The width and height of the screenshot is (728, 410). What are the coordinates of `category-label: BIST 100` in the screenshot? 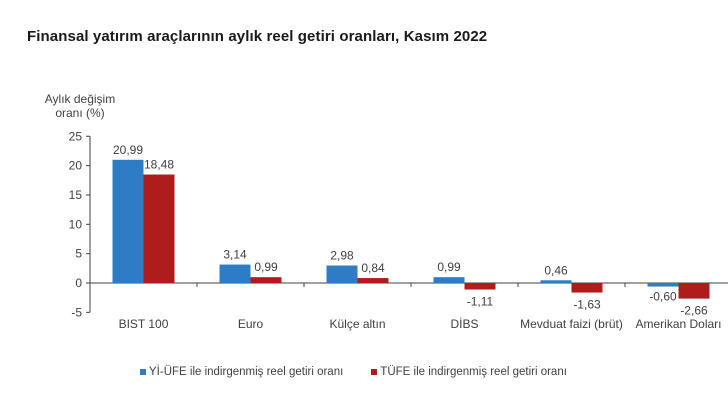 It's located at (144, 324).